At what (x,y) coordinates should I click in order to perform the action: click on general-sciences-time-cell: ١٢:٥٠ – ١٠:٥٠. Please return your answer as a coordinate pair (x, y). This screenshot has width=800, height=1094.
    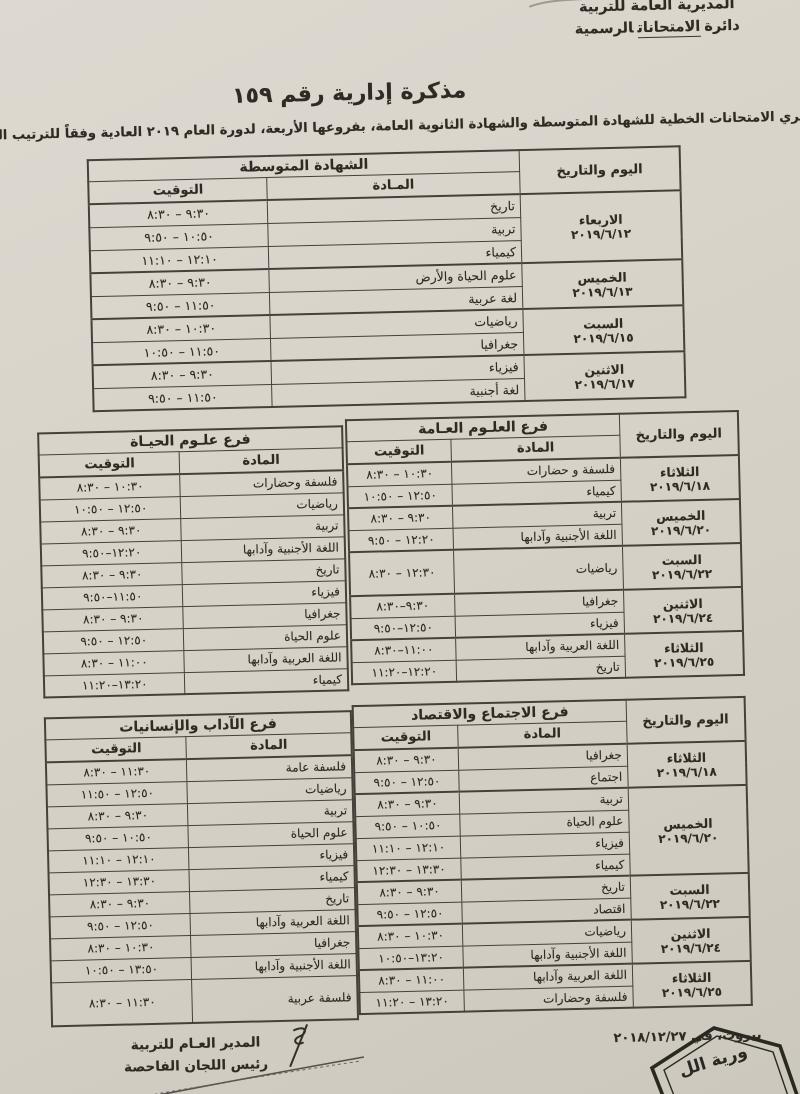
    Looking at the image, I should click on (400, 496).